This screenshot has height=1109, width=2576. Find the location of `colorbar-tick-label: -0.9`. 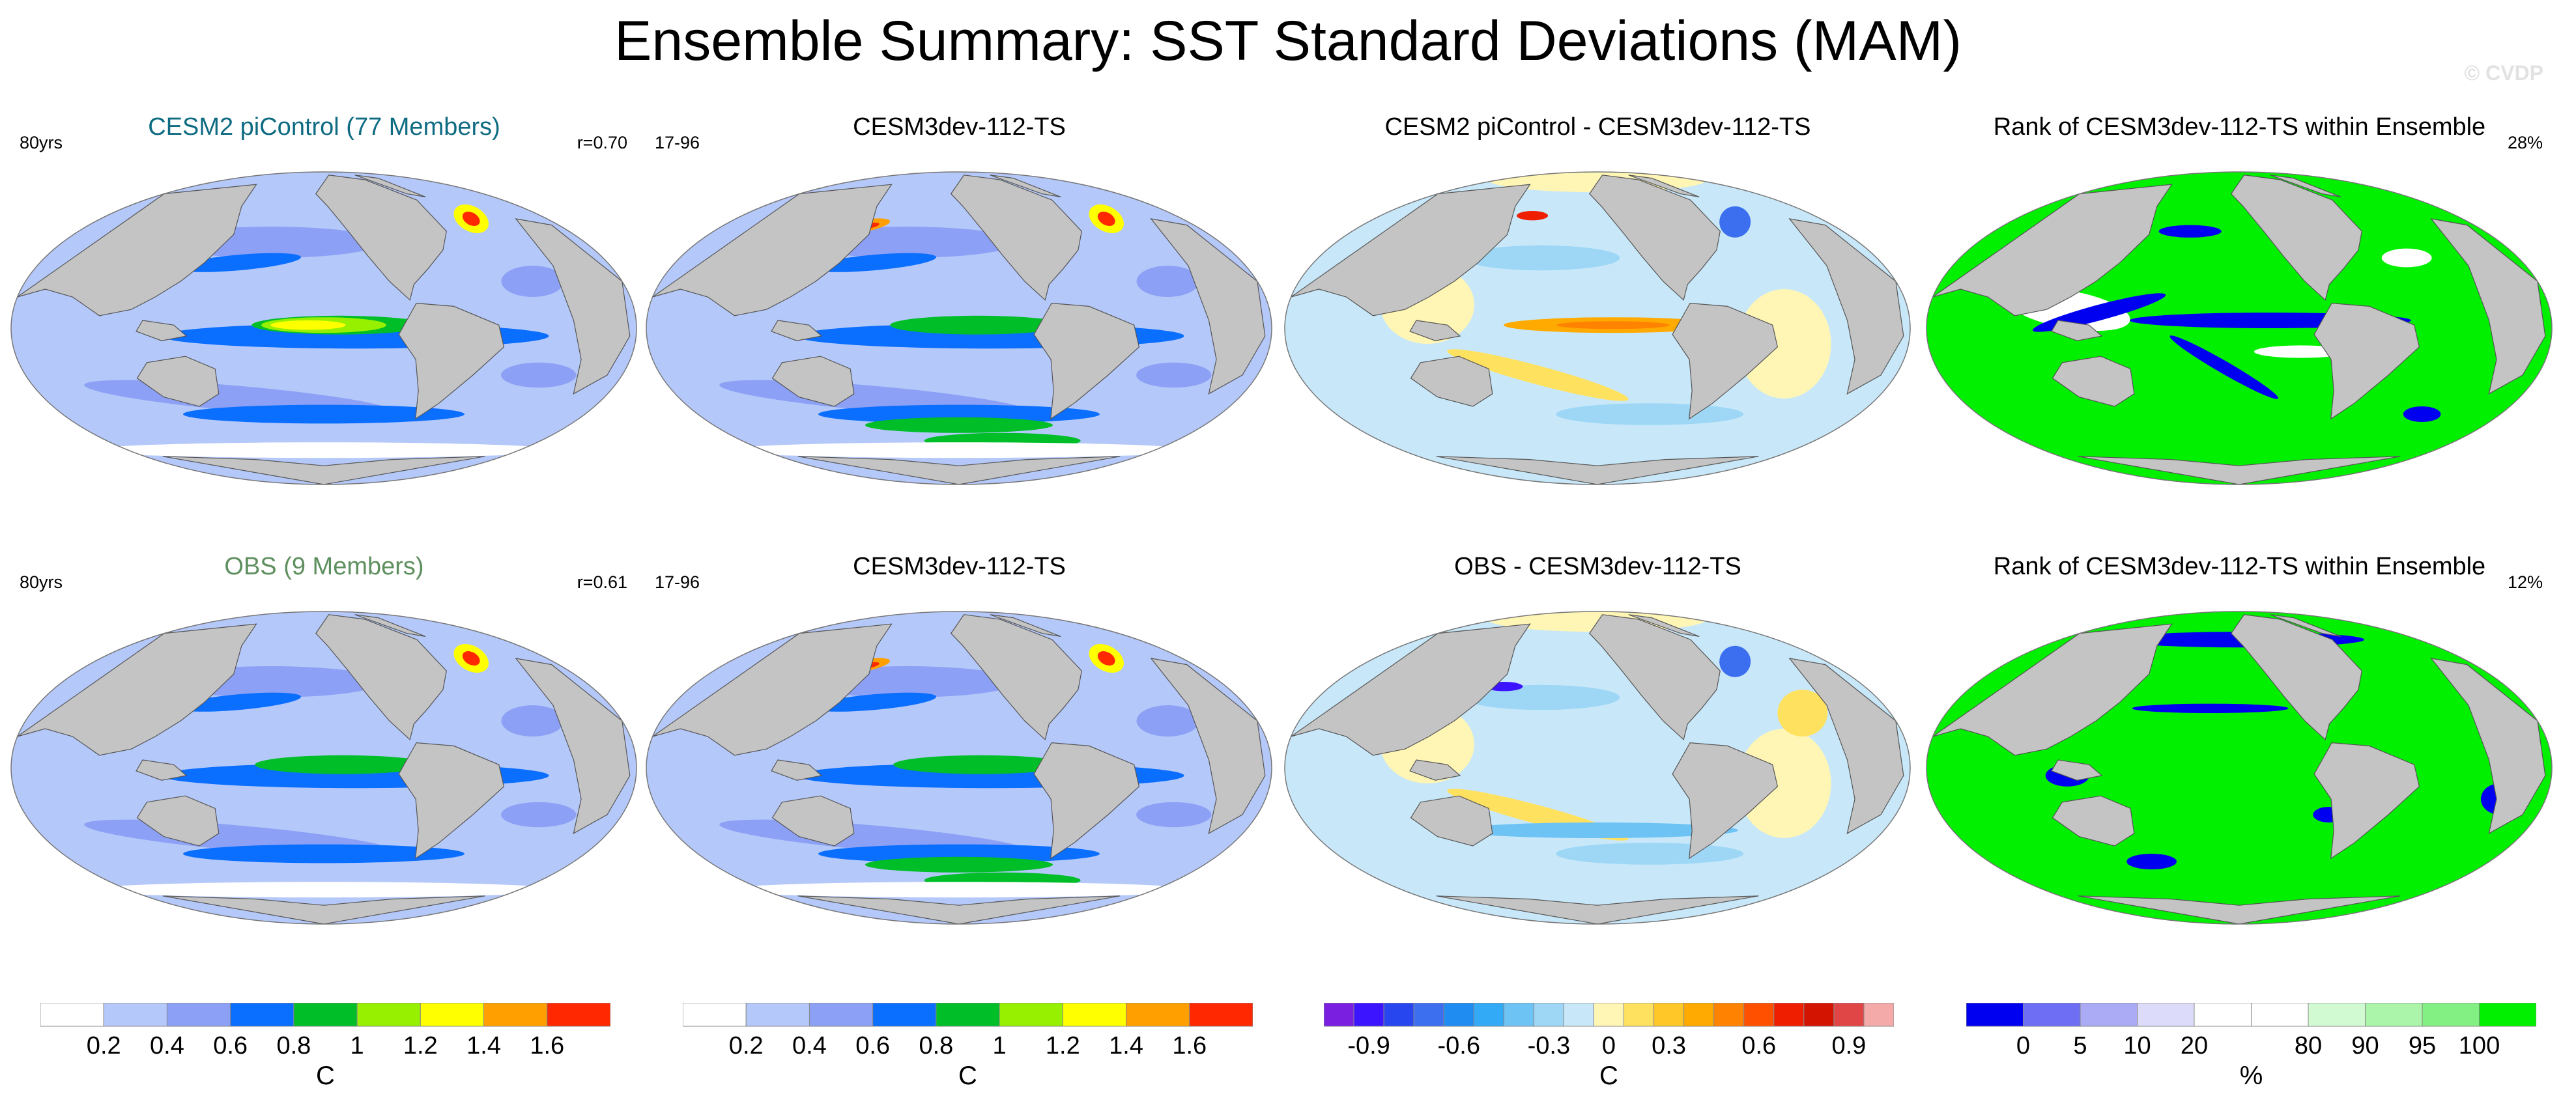

colorbar-tick-label: -0.9 is located at coordinates (1368, 1046).